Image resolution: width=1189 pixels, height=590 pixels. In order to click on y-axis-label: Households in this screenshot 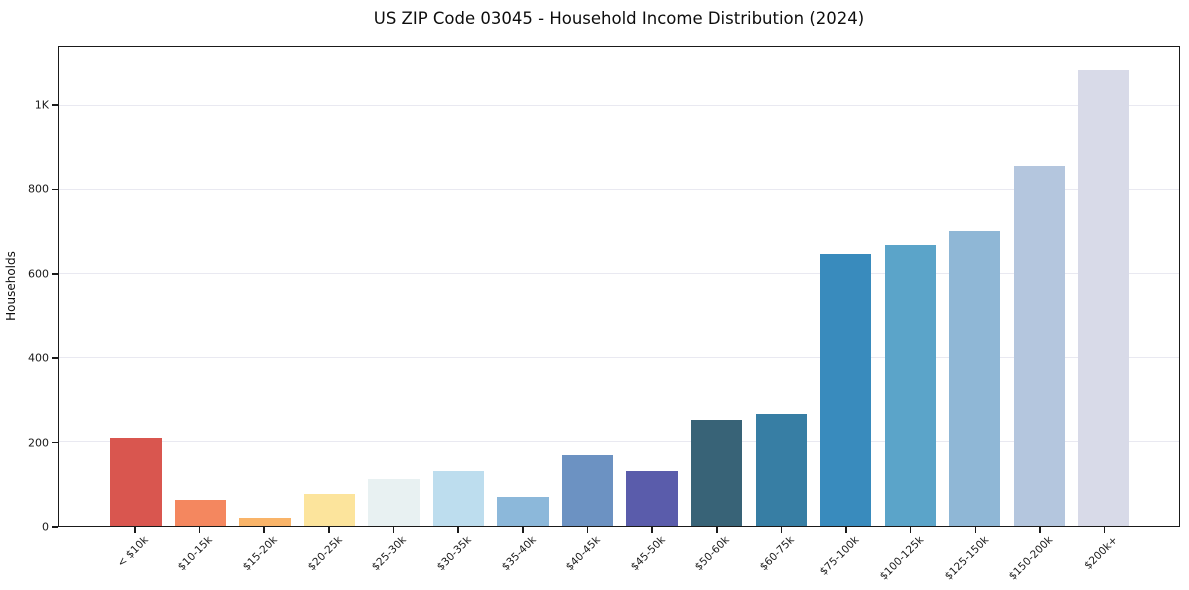, I will do `click(11, 286)`.